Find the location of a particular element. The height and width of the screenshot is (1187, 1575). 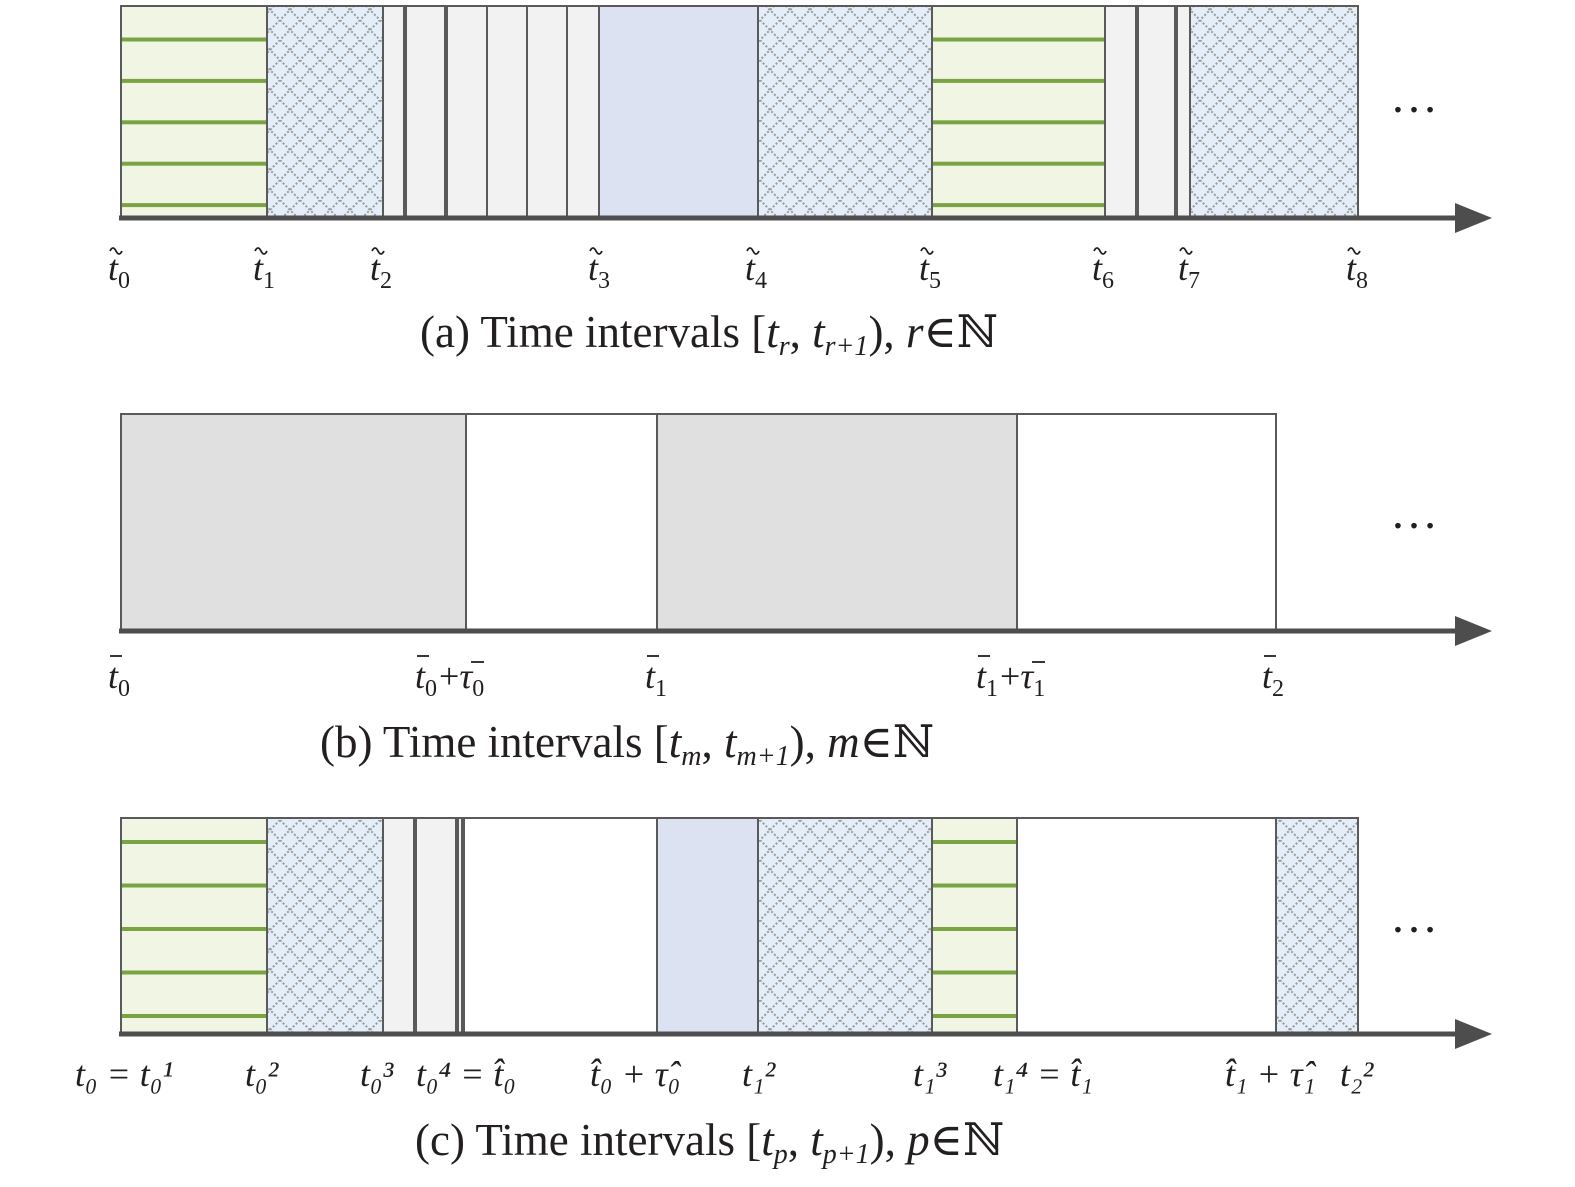

tick-label: t6 is located at coordinates (1103, 270).